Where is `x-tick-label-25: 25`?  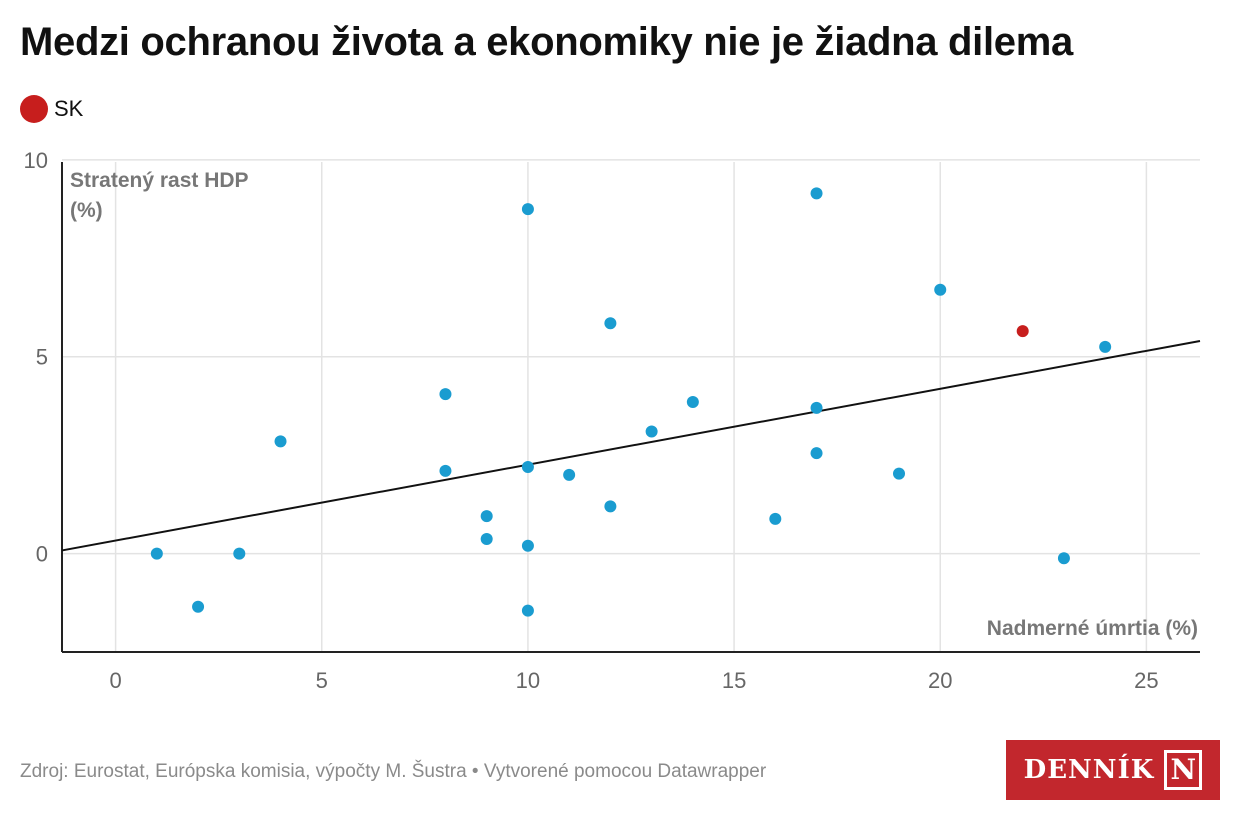 x-tick-label-25: 25 is located at coordinates (1146, 680).